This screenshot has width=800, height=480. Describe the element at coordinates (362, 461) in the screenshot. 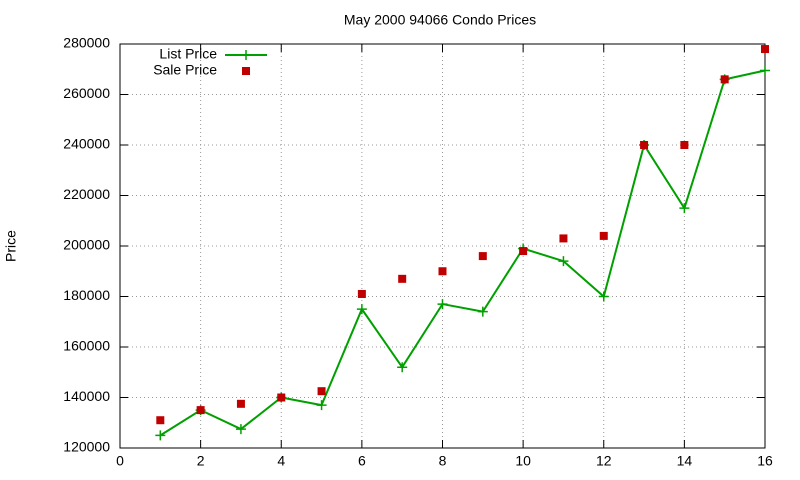

I see `x-tick-label: 6` at that location.